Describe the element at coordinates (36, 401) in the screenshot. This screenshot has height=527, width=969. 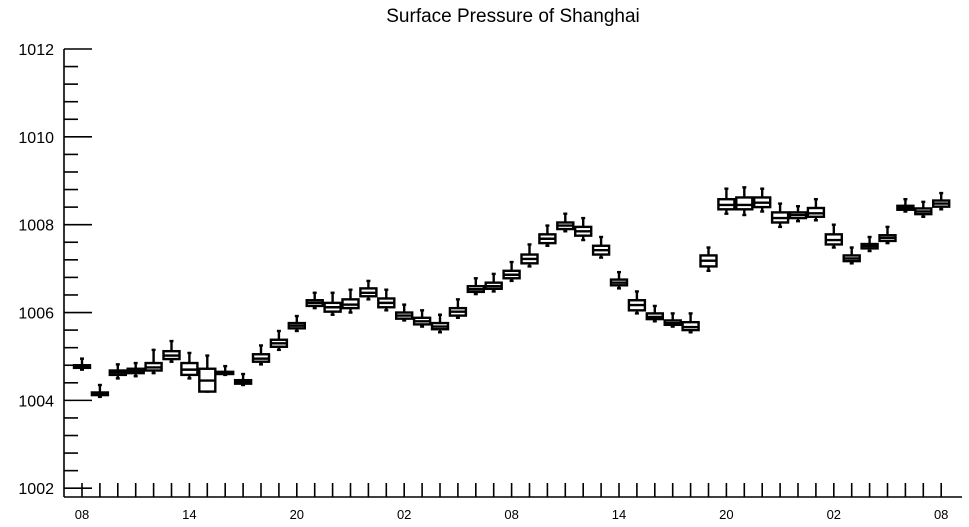
I see `y-tick-label: 1004` at that location.